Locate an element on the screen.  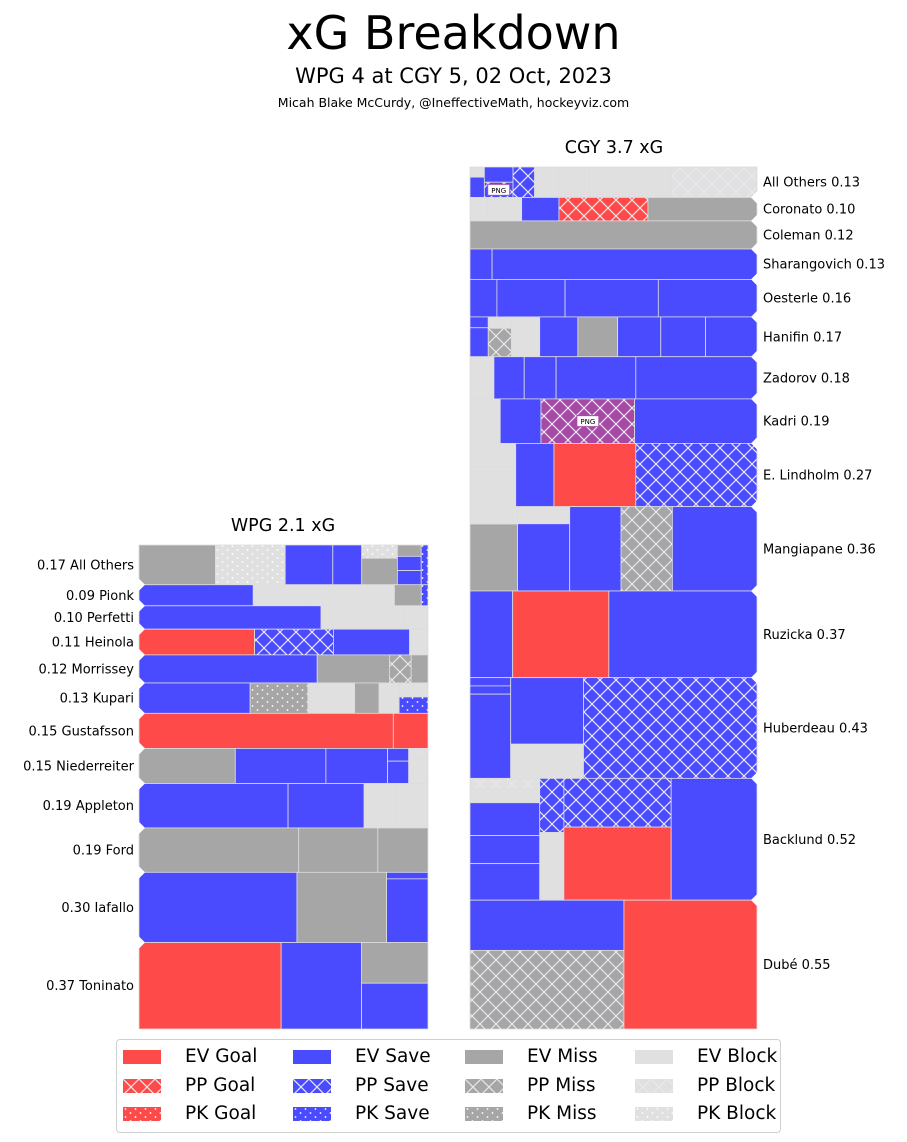
shot-pk-block is located at coordinates (250, 565).